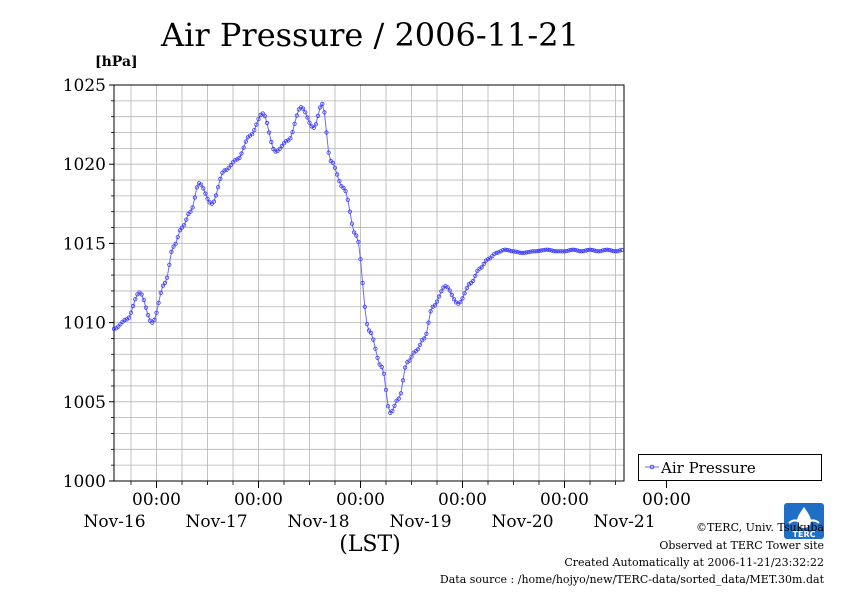 This screenshot has height=595, width=842. Describe the element at coordinates (652, 467) in the screenshot. I see `legend-marker-icon` at that location.